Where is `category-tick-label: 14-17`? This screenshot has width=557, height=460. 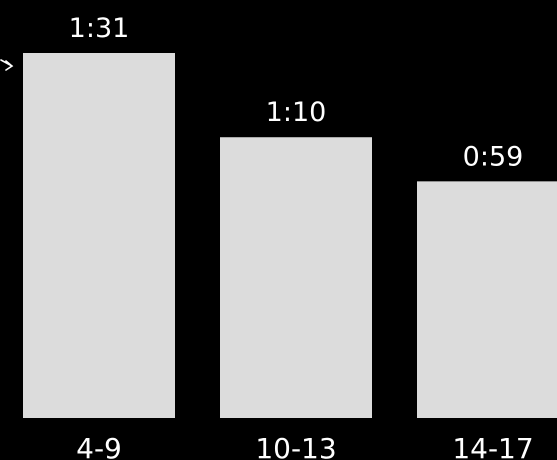 category-tick-label: 14-17 is located at coordinates (492, 446).